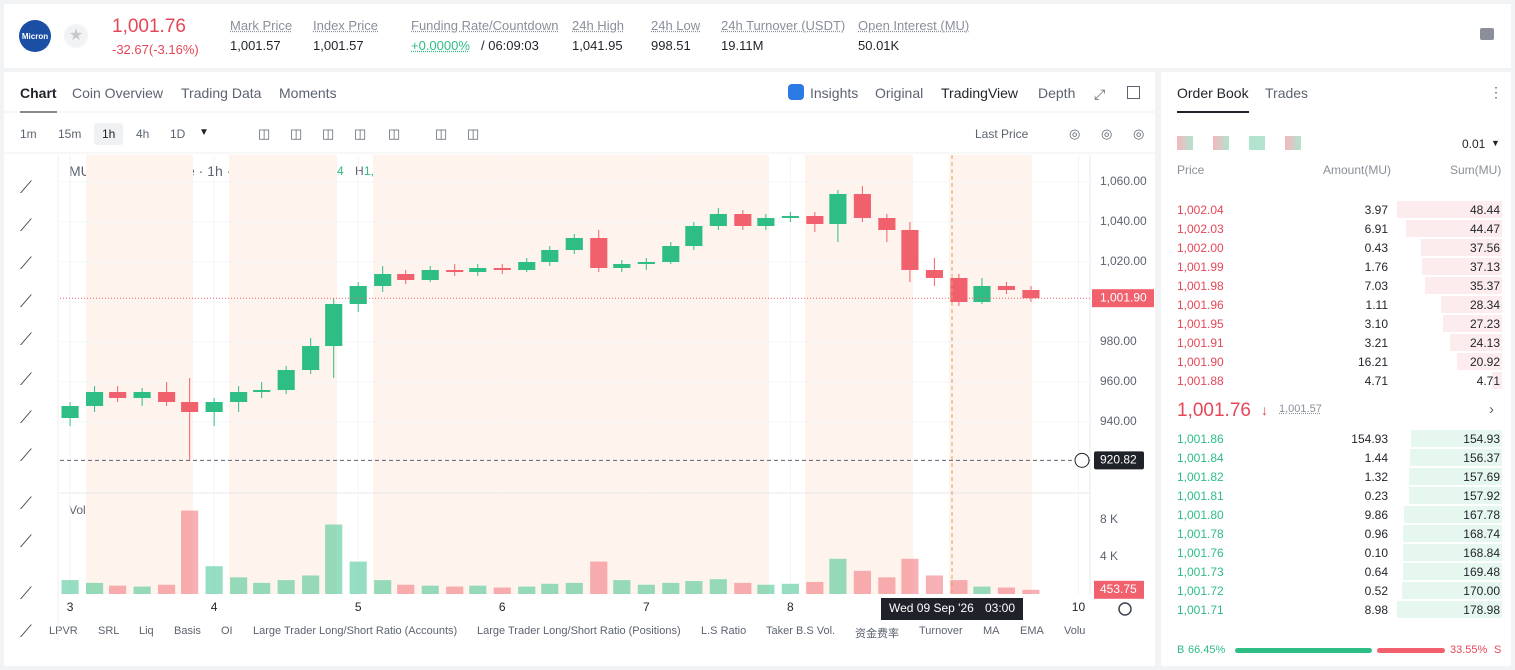  I want to click on indicator: OI, so click(227, 631).